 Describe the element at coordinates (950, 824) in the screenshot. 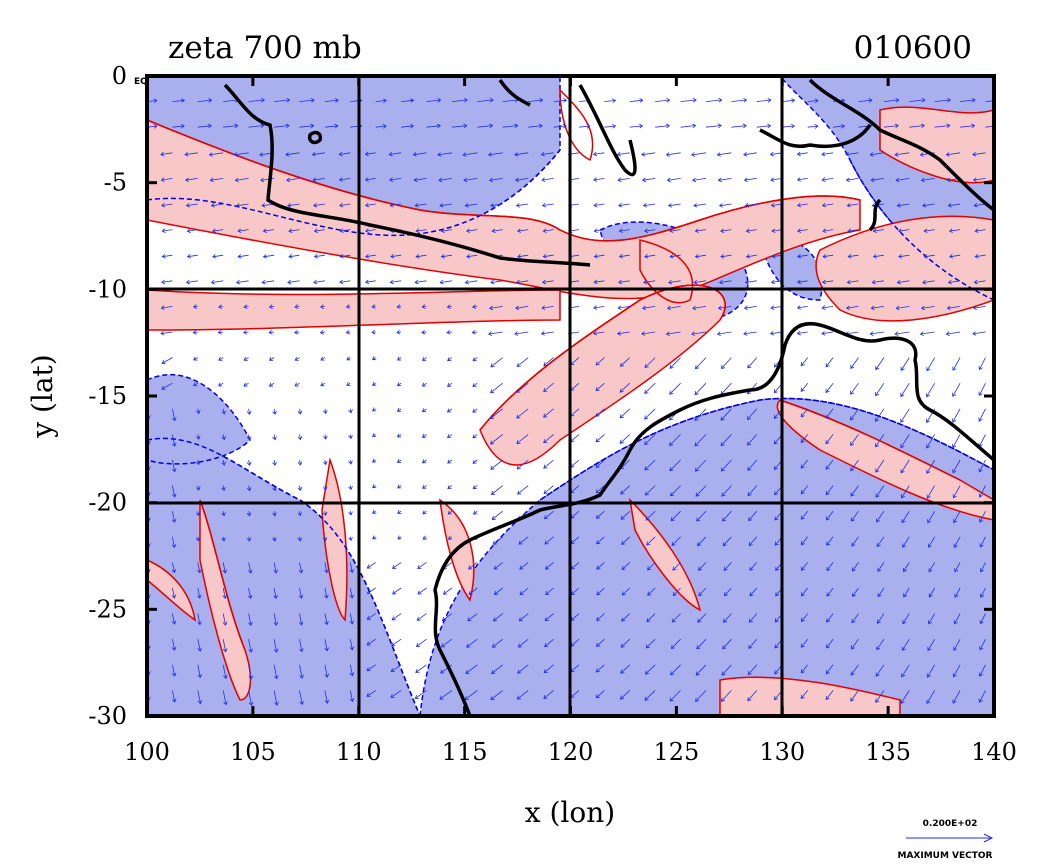

I see `reference-vector-value: 0.200E+02` at that location.